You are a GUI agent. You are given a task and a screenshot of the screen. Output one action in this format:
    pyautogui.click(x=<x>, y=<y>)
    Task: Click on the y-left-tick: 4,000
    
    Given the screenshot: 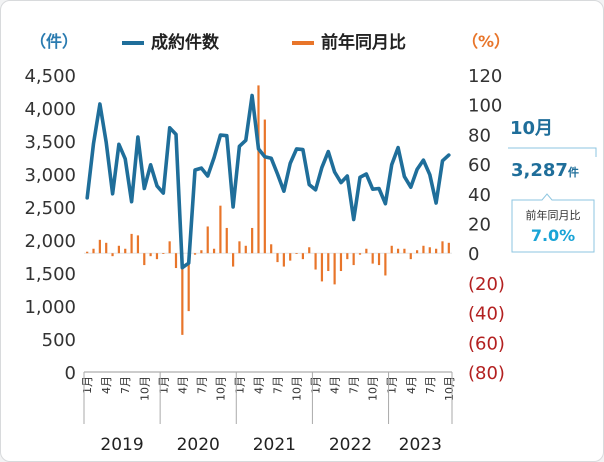 What is the action you would take?
    pyautogui.click(x=50, y=109)
    